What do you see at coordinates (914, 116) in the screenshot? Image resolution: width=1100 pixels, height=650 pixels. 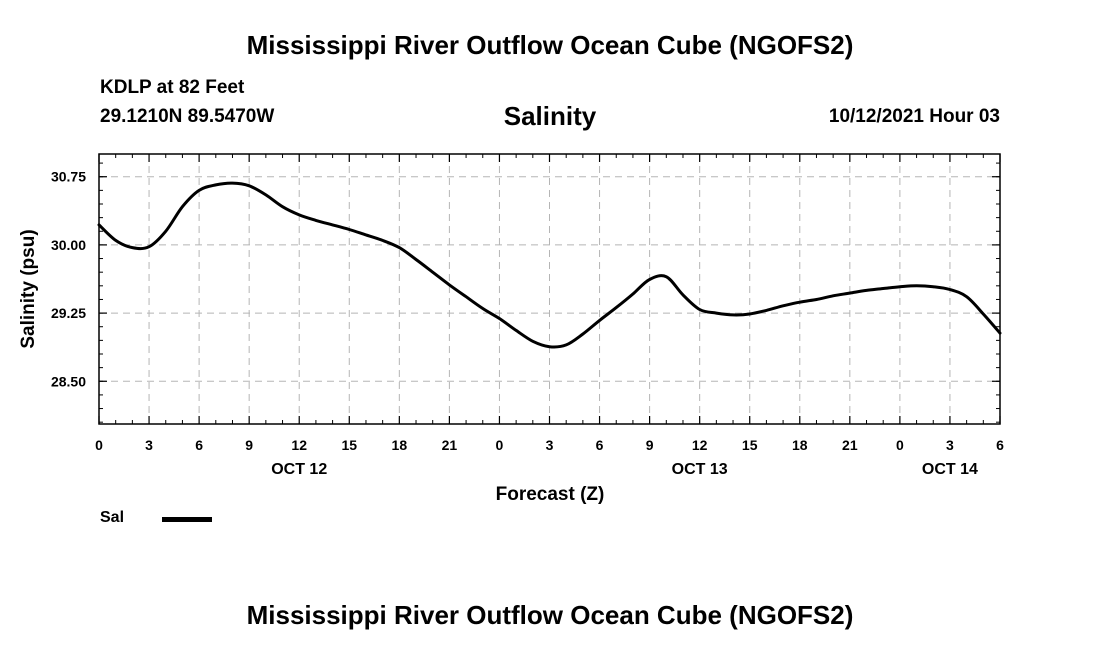 I see `datetime-label: 10/12/2021 Hour 03` at bounding box center [914, 116].